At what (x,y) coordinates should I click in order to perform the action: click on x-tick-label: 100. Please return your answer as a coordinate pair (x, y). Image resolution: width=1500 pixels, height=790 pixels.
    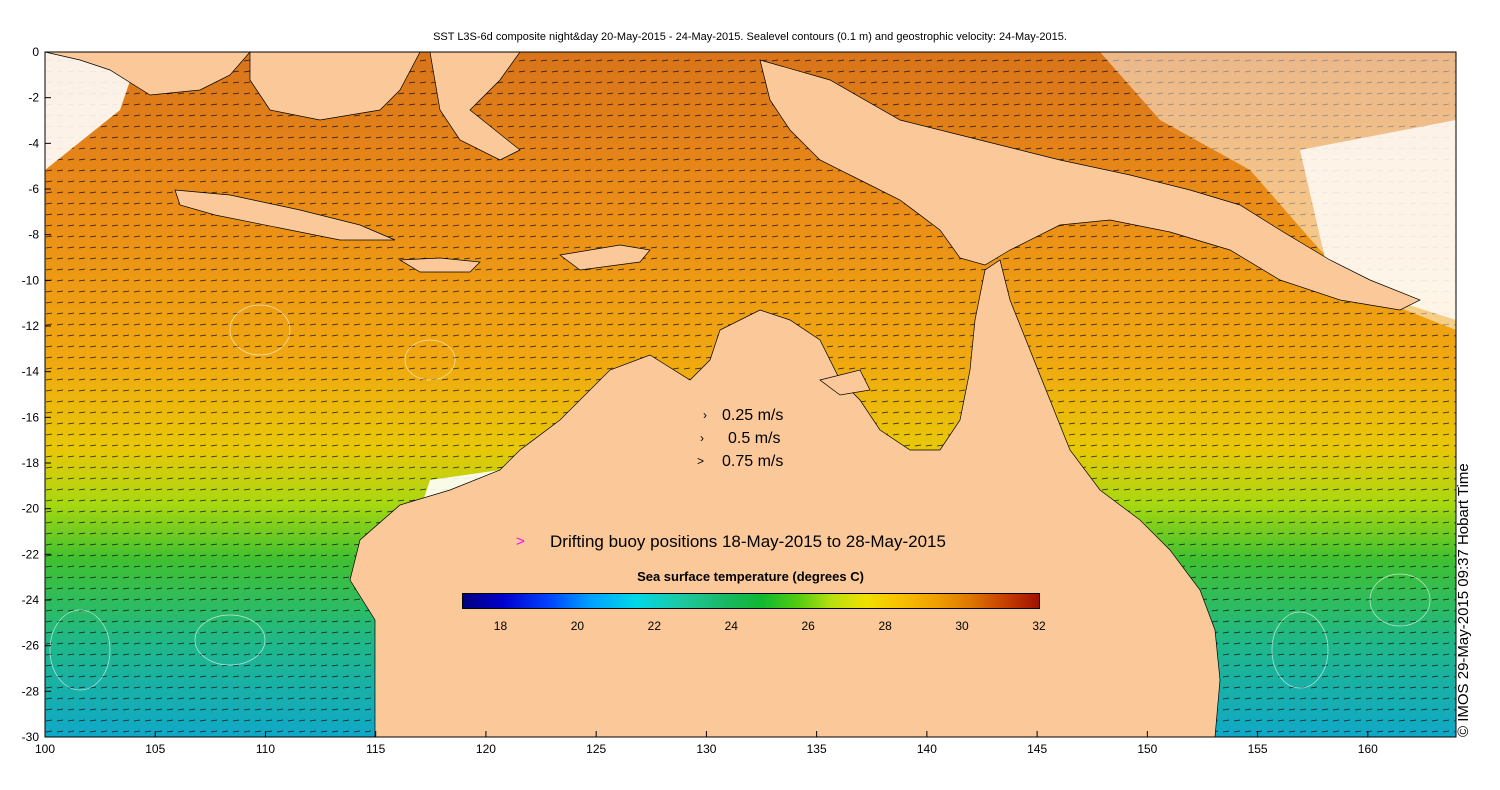
    Looking at the image, I should click on (45, 749).